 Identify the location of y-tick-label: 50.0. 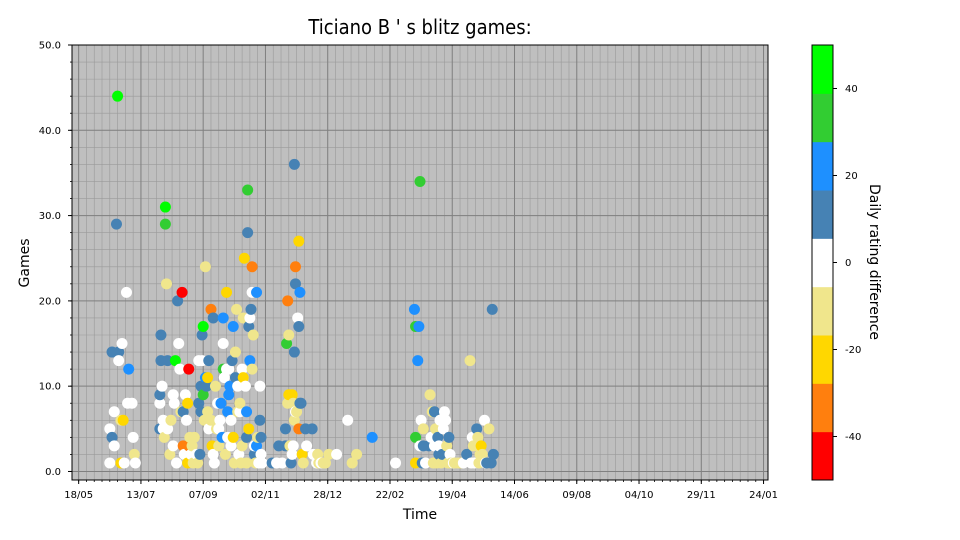
(50, 46).